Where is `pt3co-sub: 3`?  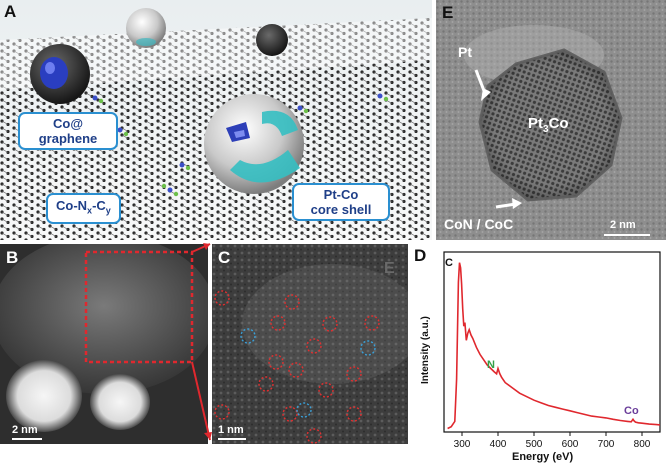
pt3co-sub: 3 is located at coordinates (546, 129).